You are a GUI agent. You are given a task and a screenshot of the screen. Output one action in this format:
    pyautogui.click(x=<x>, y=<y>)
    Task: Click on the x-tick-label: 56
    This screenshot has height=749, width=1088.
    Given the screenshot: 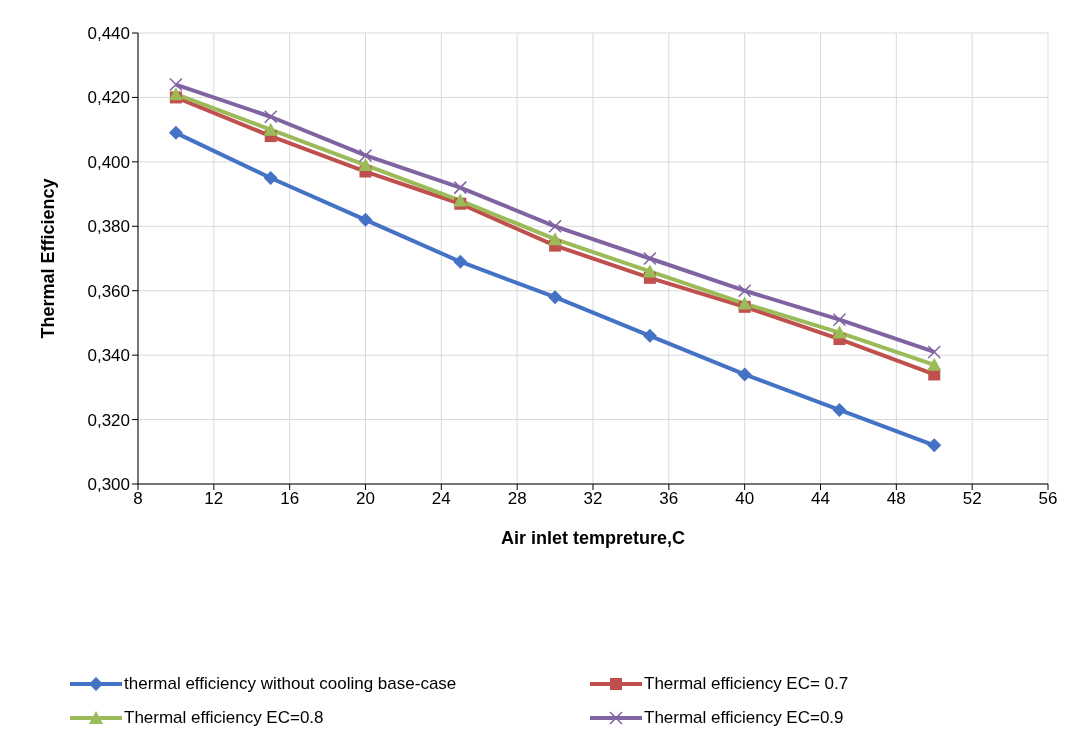 What is the action you would take?
    pyautogui.click(x=1048, y=499)
    